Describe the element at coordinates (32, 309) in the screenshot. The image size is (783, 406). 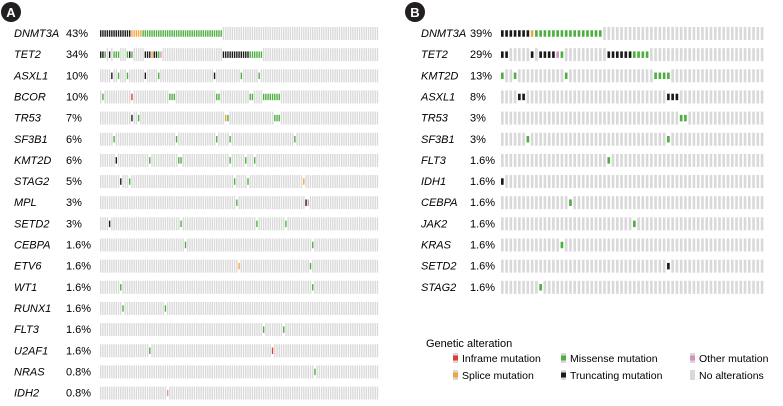
I see `gene-label: RUNX1` at that location.